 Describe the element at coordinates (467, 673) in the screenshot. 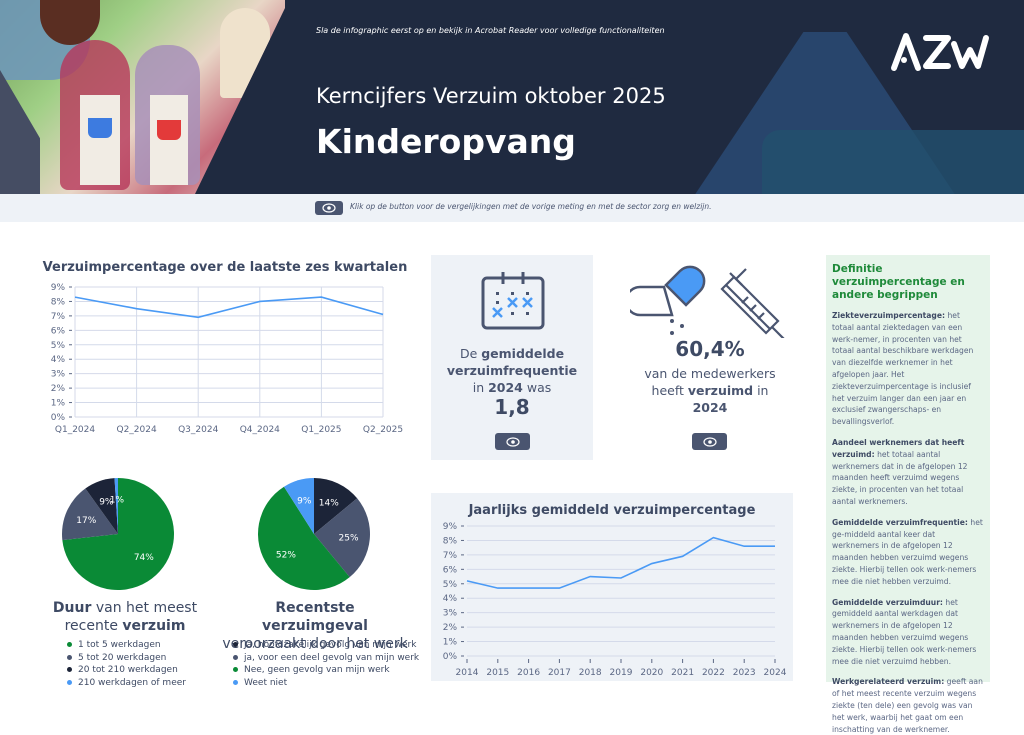

I see `svg-text: 2014` at that location.